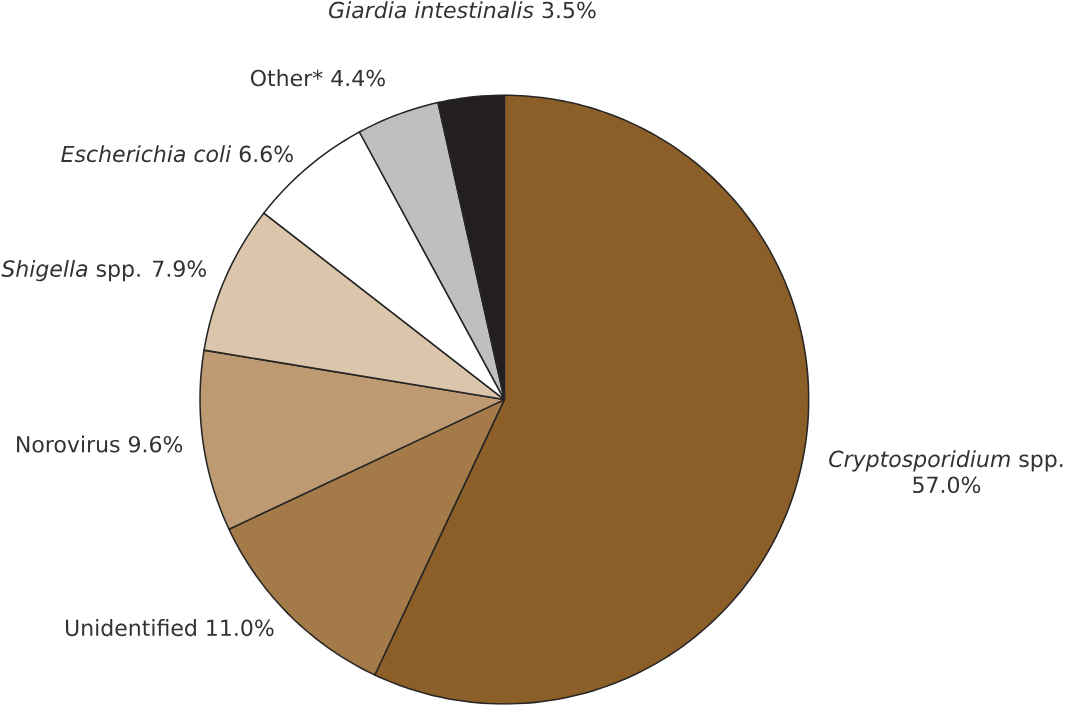  What do you see at coordinates (358, 78) in the screenshot?
I see `data-label: 4.4%` at bounding box center [358, 78].